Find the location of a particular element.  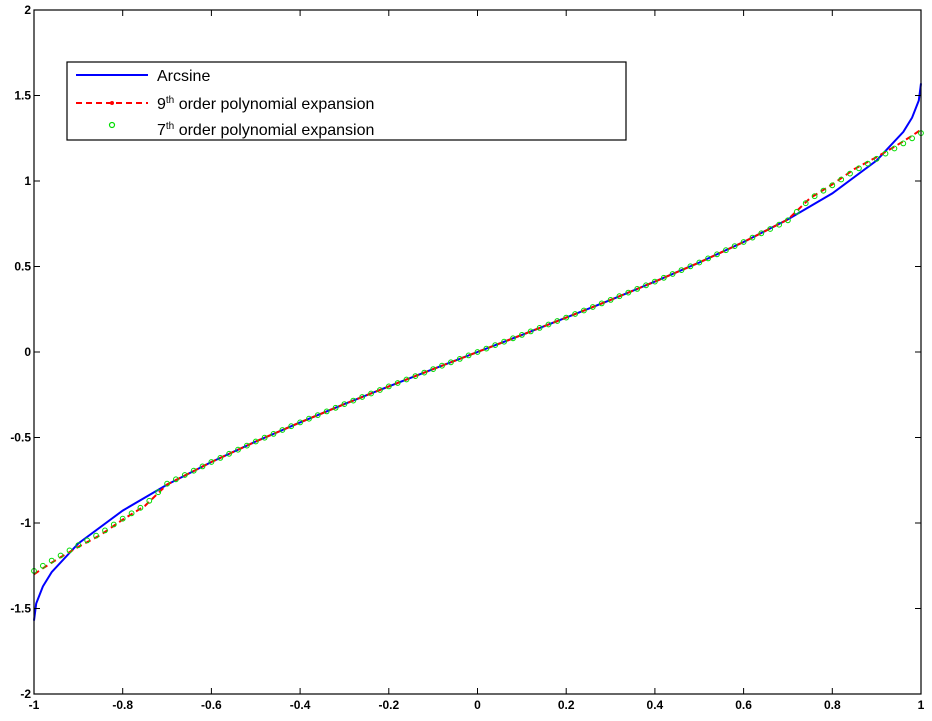

x-tick-label: -0.8 is located at coordinates (122, 705).